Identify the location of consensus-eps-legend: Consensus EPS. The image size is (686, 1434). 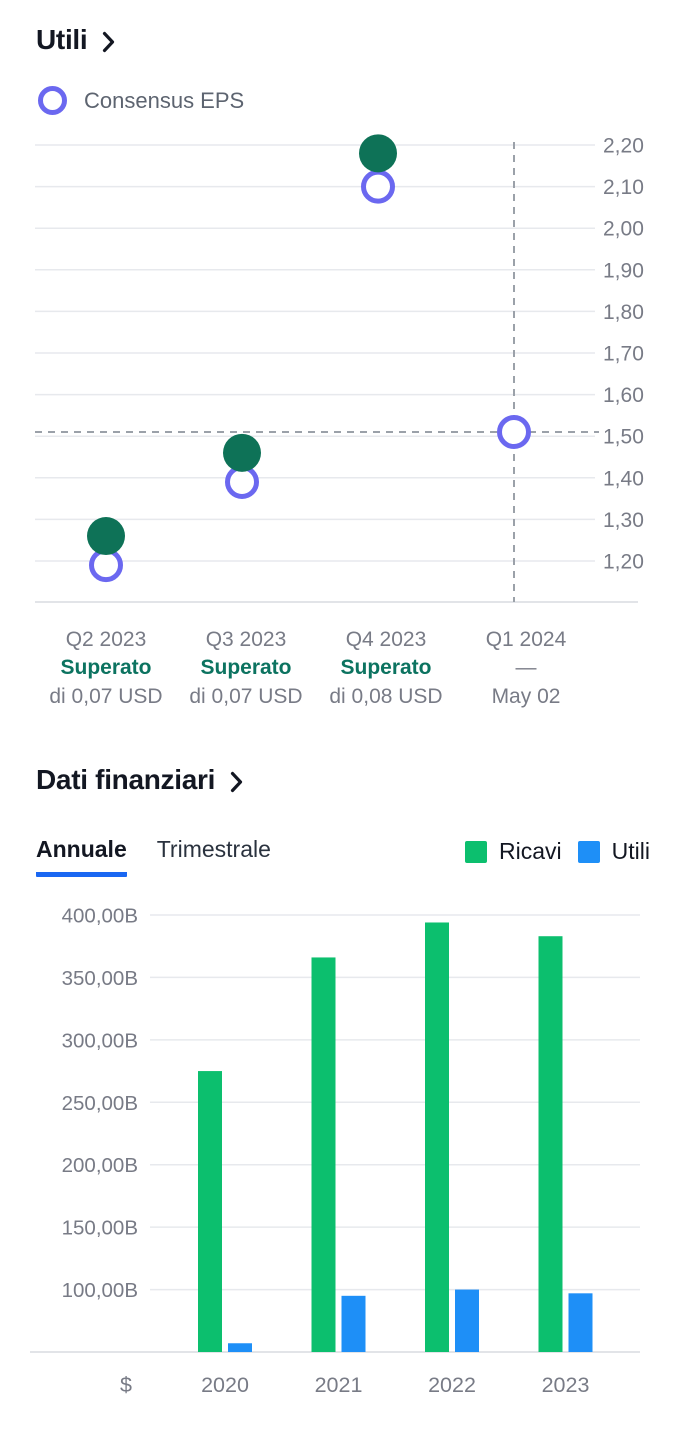
(141, 100).